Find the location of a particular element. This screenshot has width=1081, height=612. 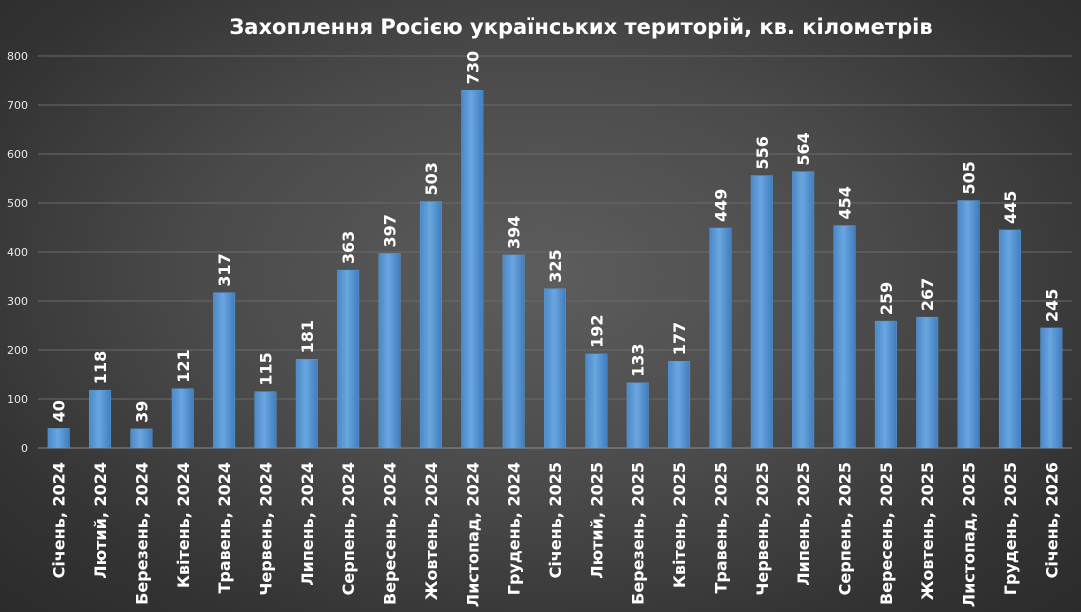

x-tick-label: Квітень, 2025 is located at coordinates (679, 525).